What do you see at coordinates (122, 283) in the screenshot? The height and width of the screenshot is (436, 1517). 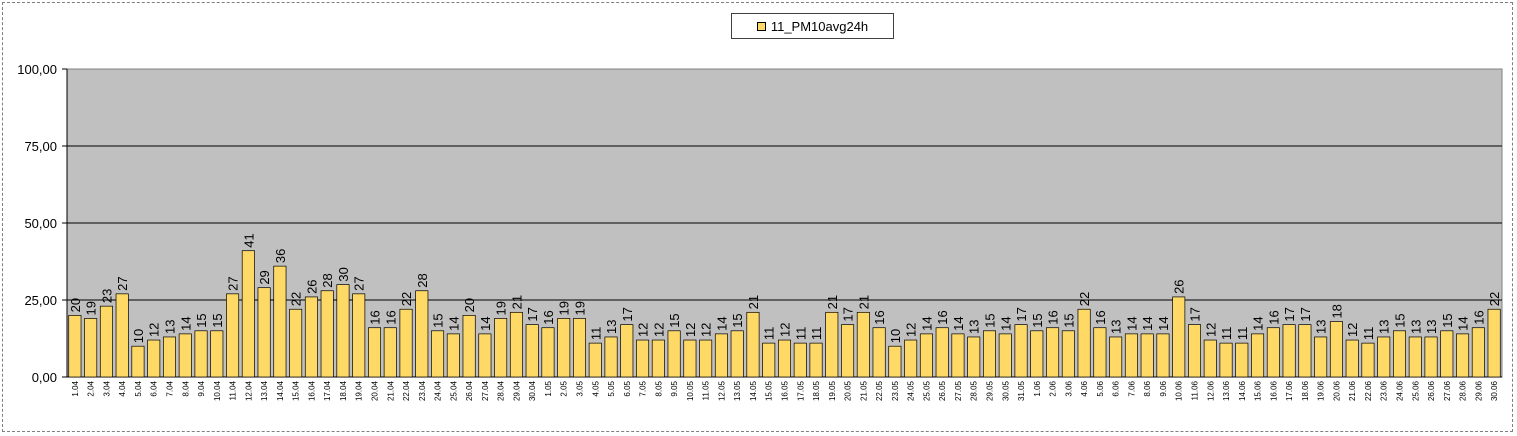 I see `data-label: 27` at bounding box center [122, 283].